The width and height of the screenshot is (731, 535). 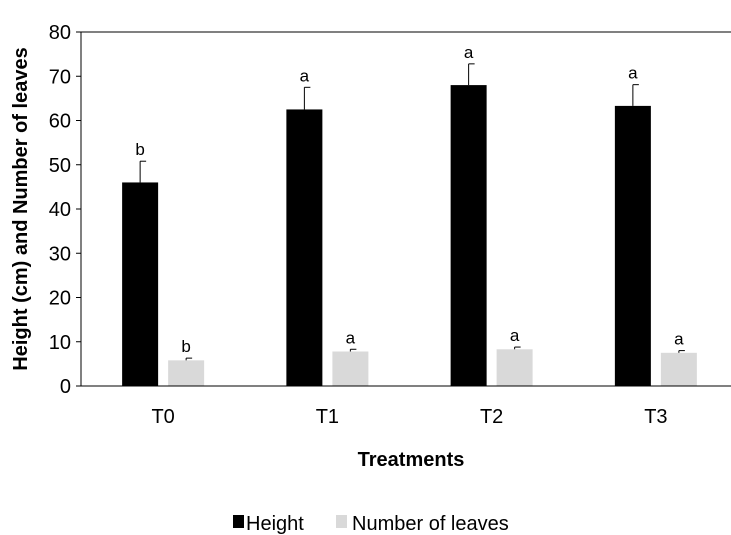 What do you see at coordinates (60, 166) in the screenshot?
I see `y-tick-label: 50` at bounding box center [60, 166].